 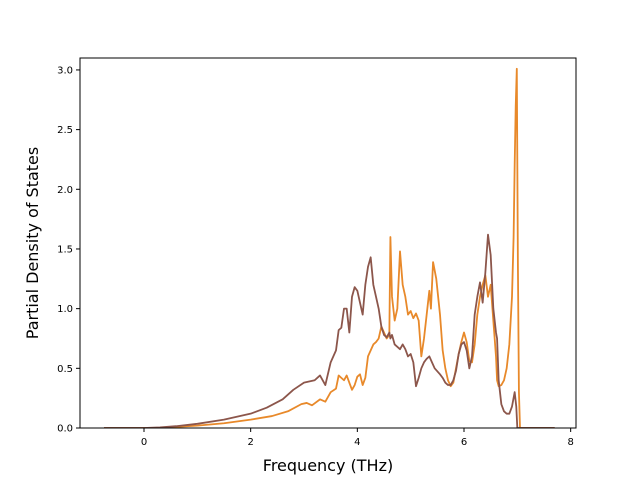 What do you see at coordinates (65, 190) in the screenshot?
I see `y-tick-label: 2.0` at bounding box center [65, 190].